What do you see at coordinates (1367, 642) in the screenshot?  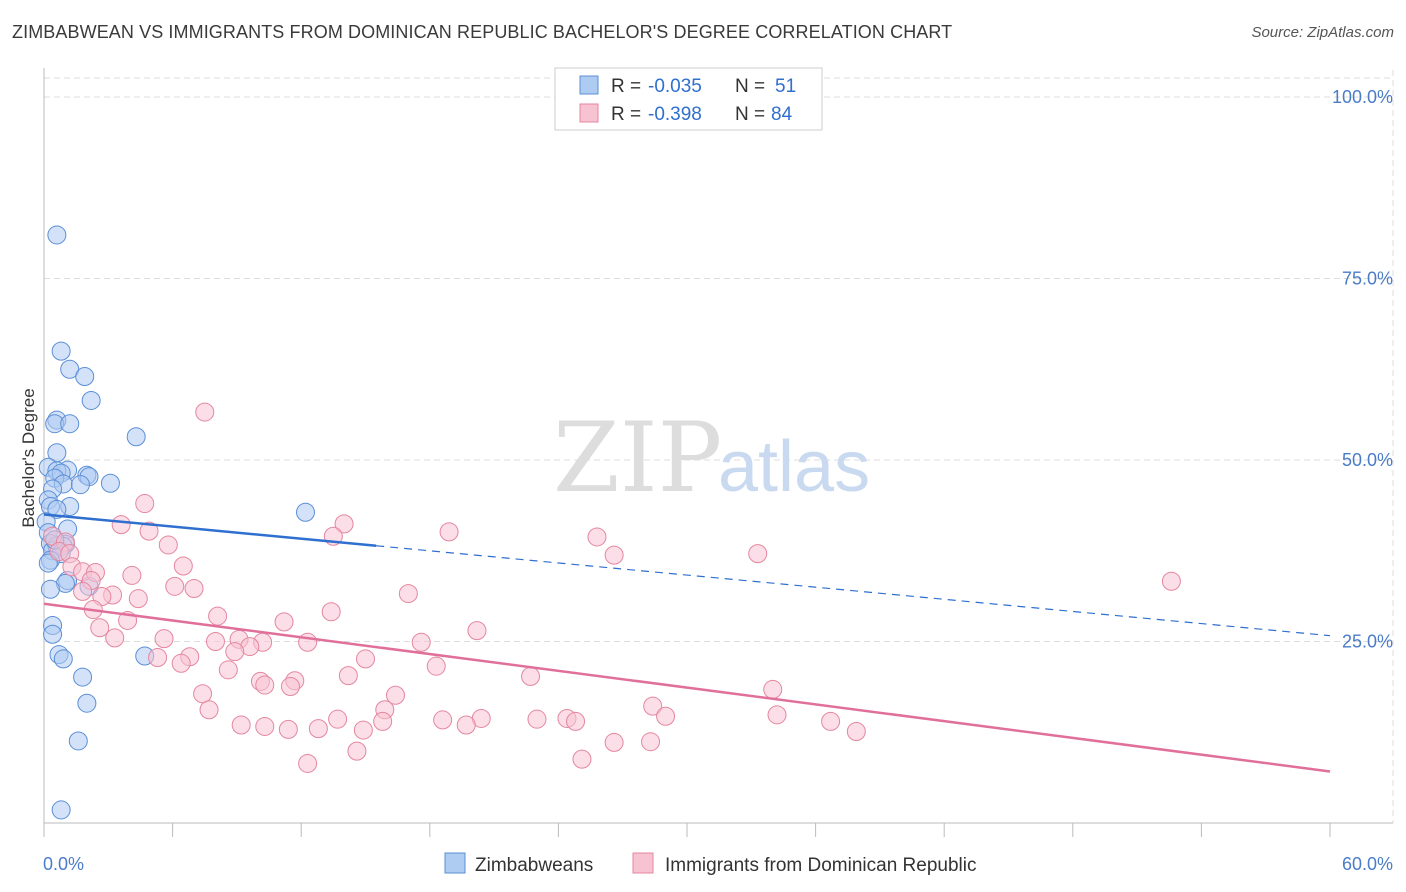 I see `y-tick-label-25: 25.0%` at bounding box center [1367, 642].